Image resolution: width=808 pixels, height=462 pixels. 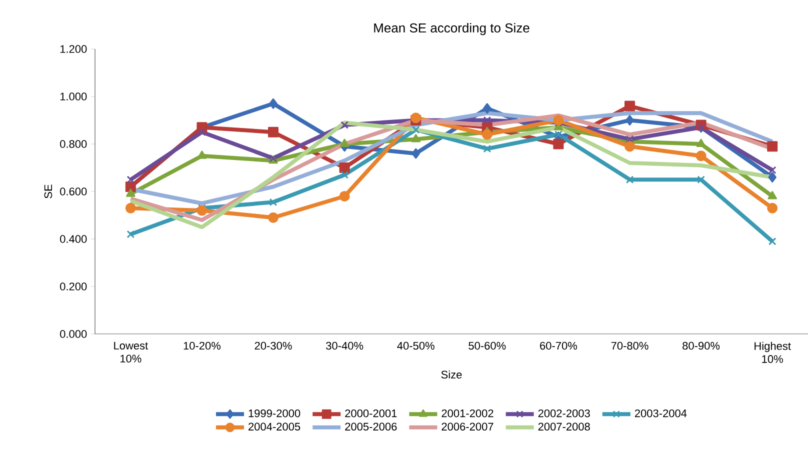 What do you see at coordinates (73, 49) in the screenshot?
I see `y-tick-label: 1.200` at bounding box center [73, 49].